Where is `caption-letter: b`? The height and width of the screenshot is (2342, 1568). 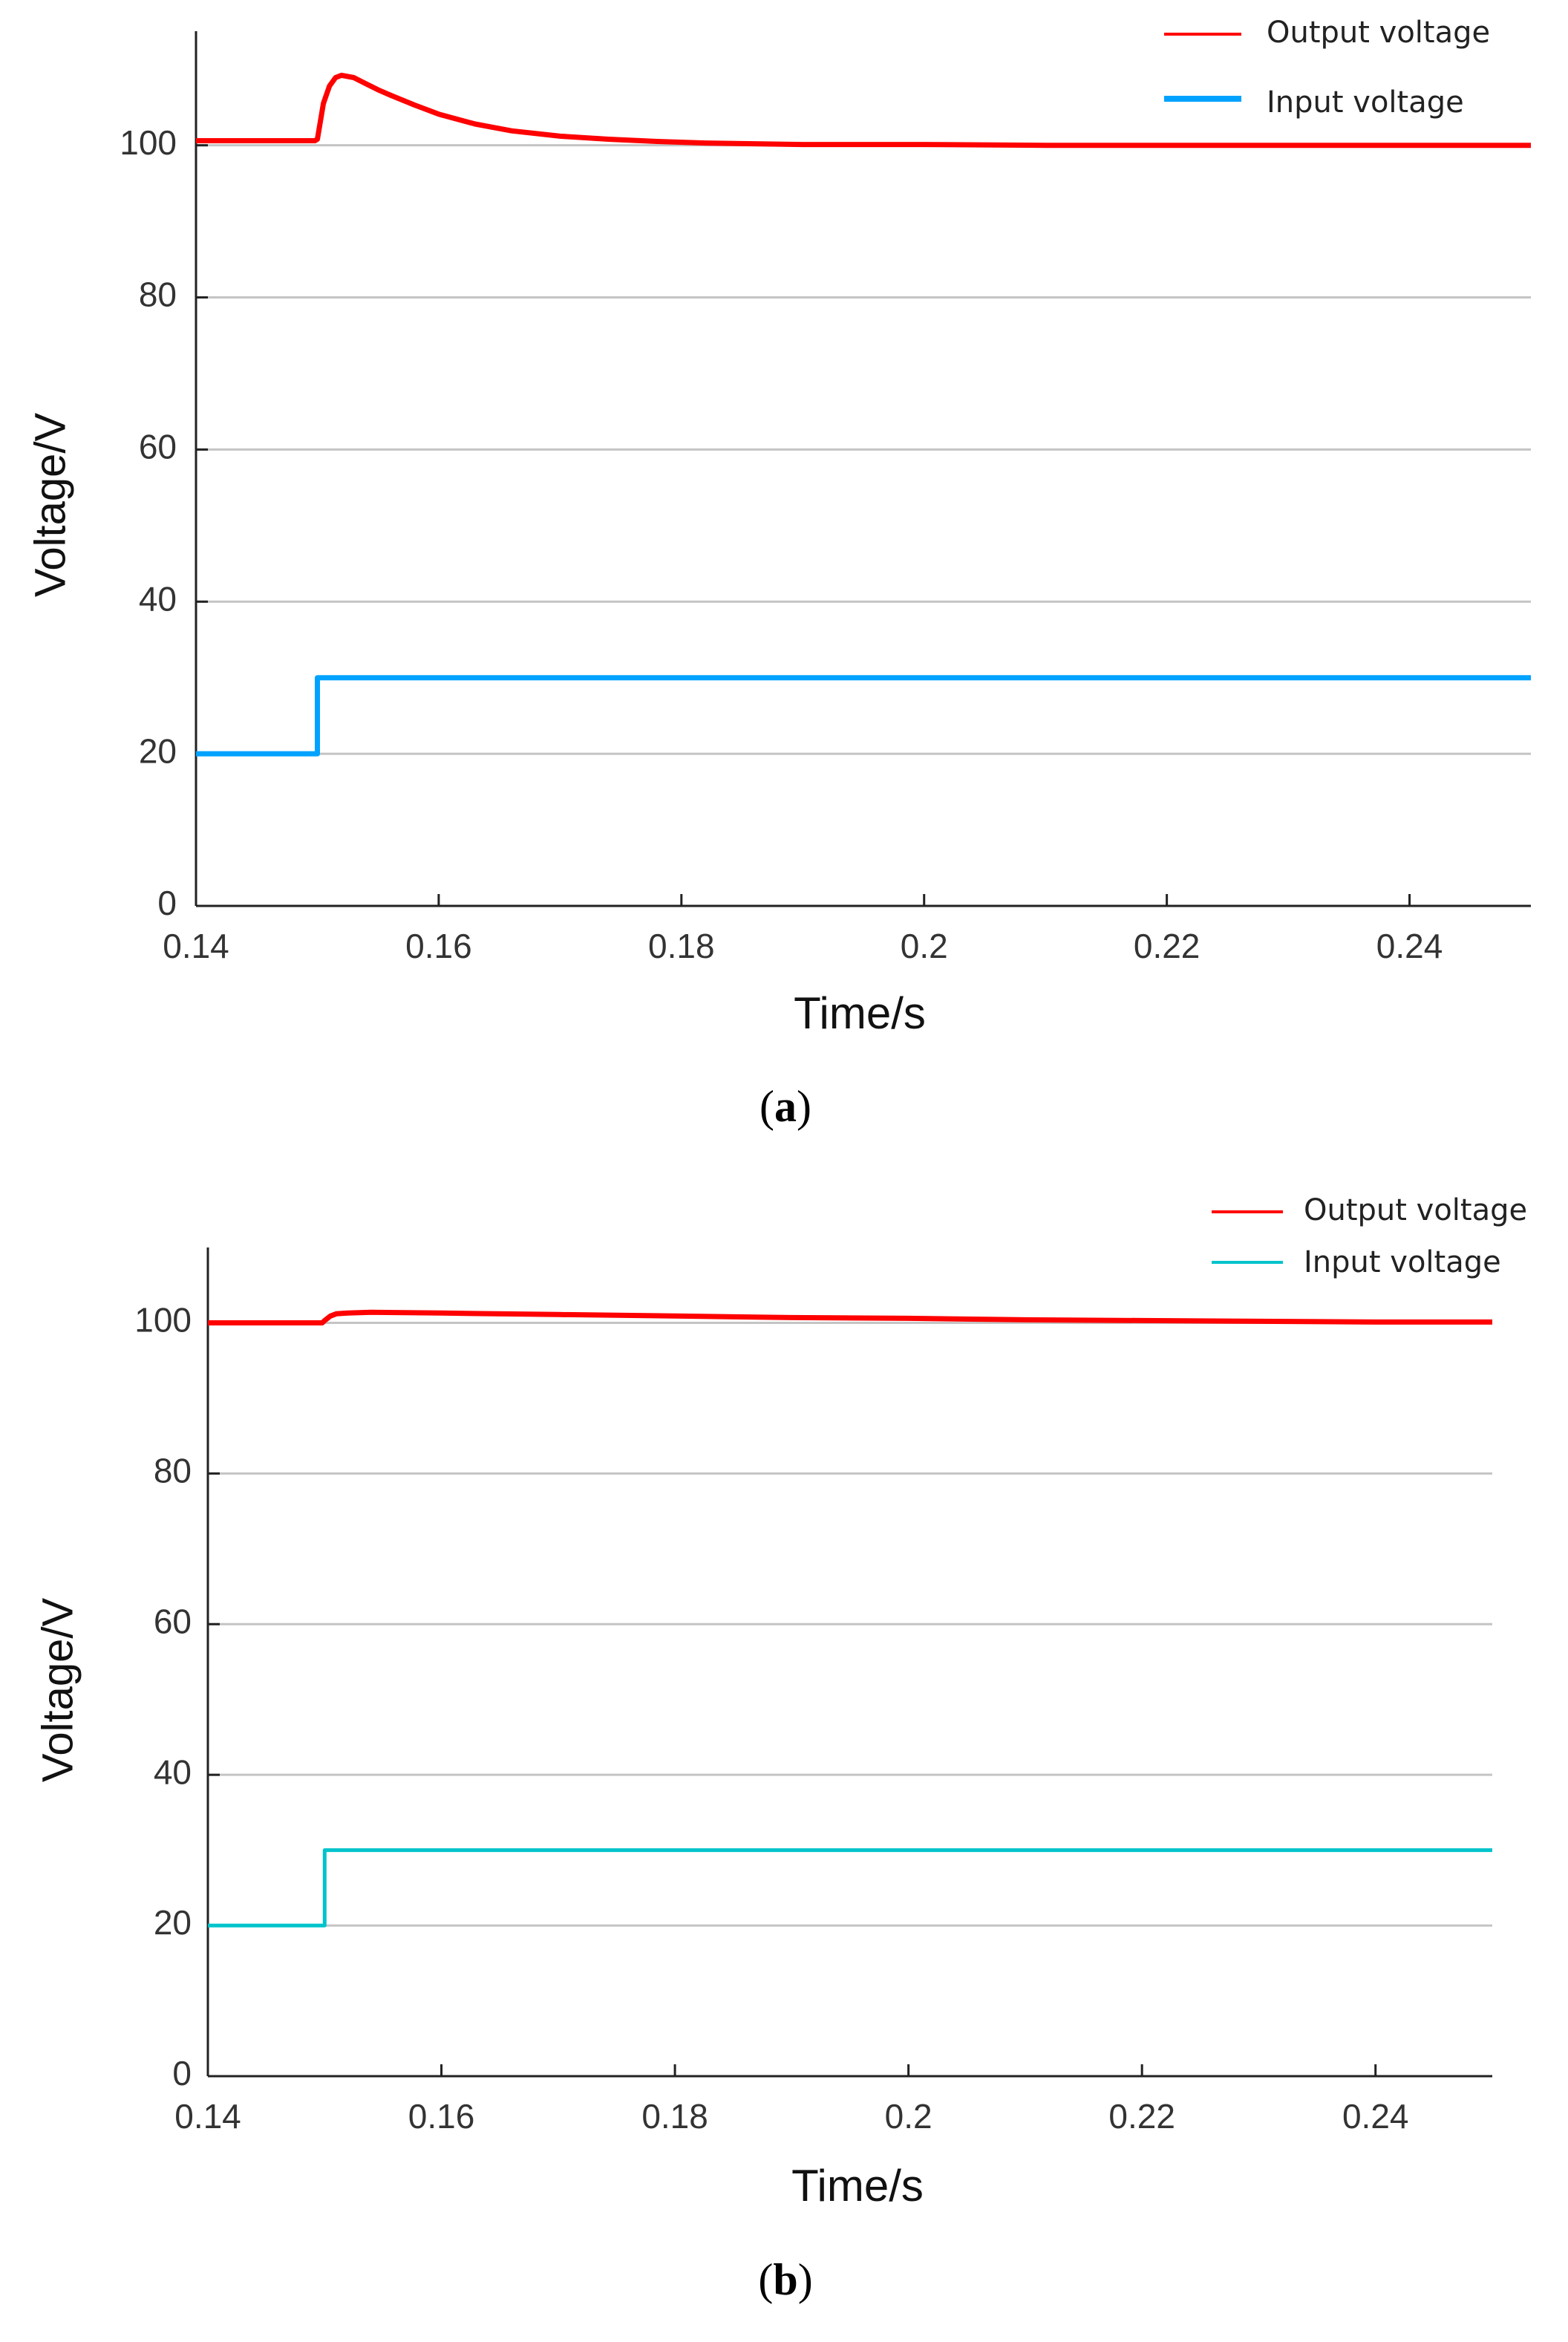 caption-letter: b is located at coordinates (785, 2279).